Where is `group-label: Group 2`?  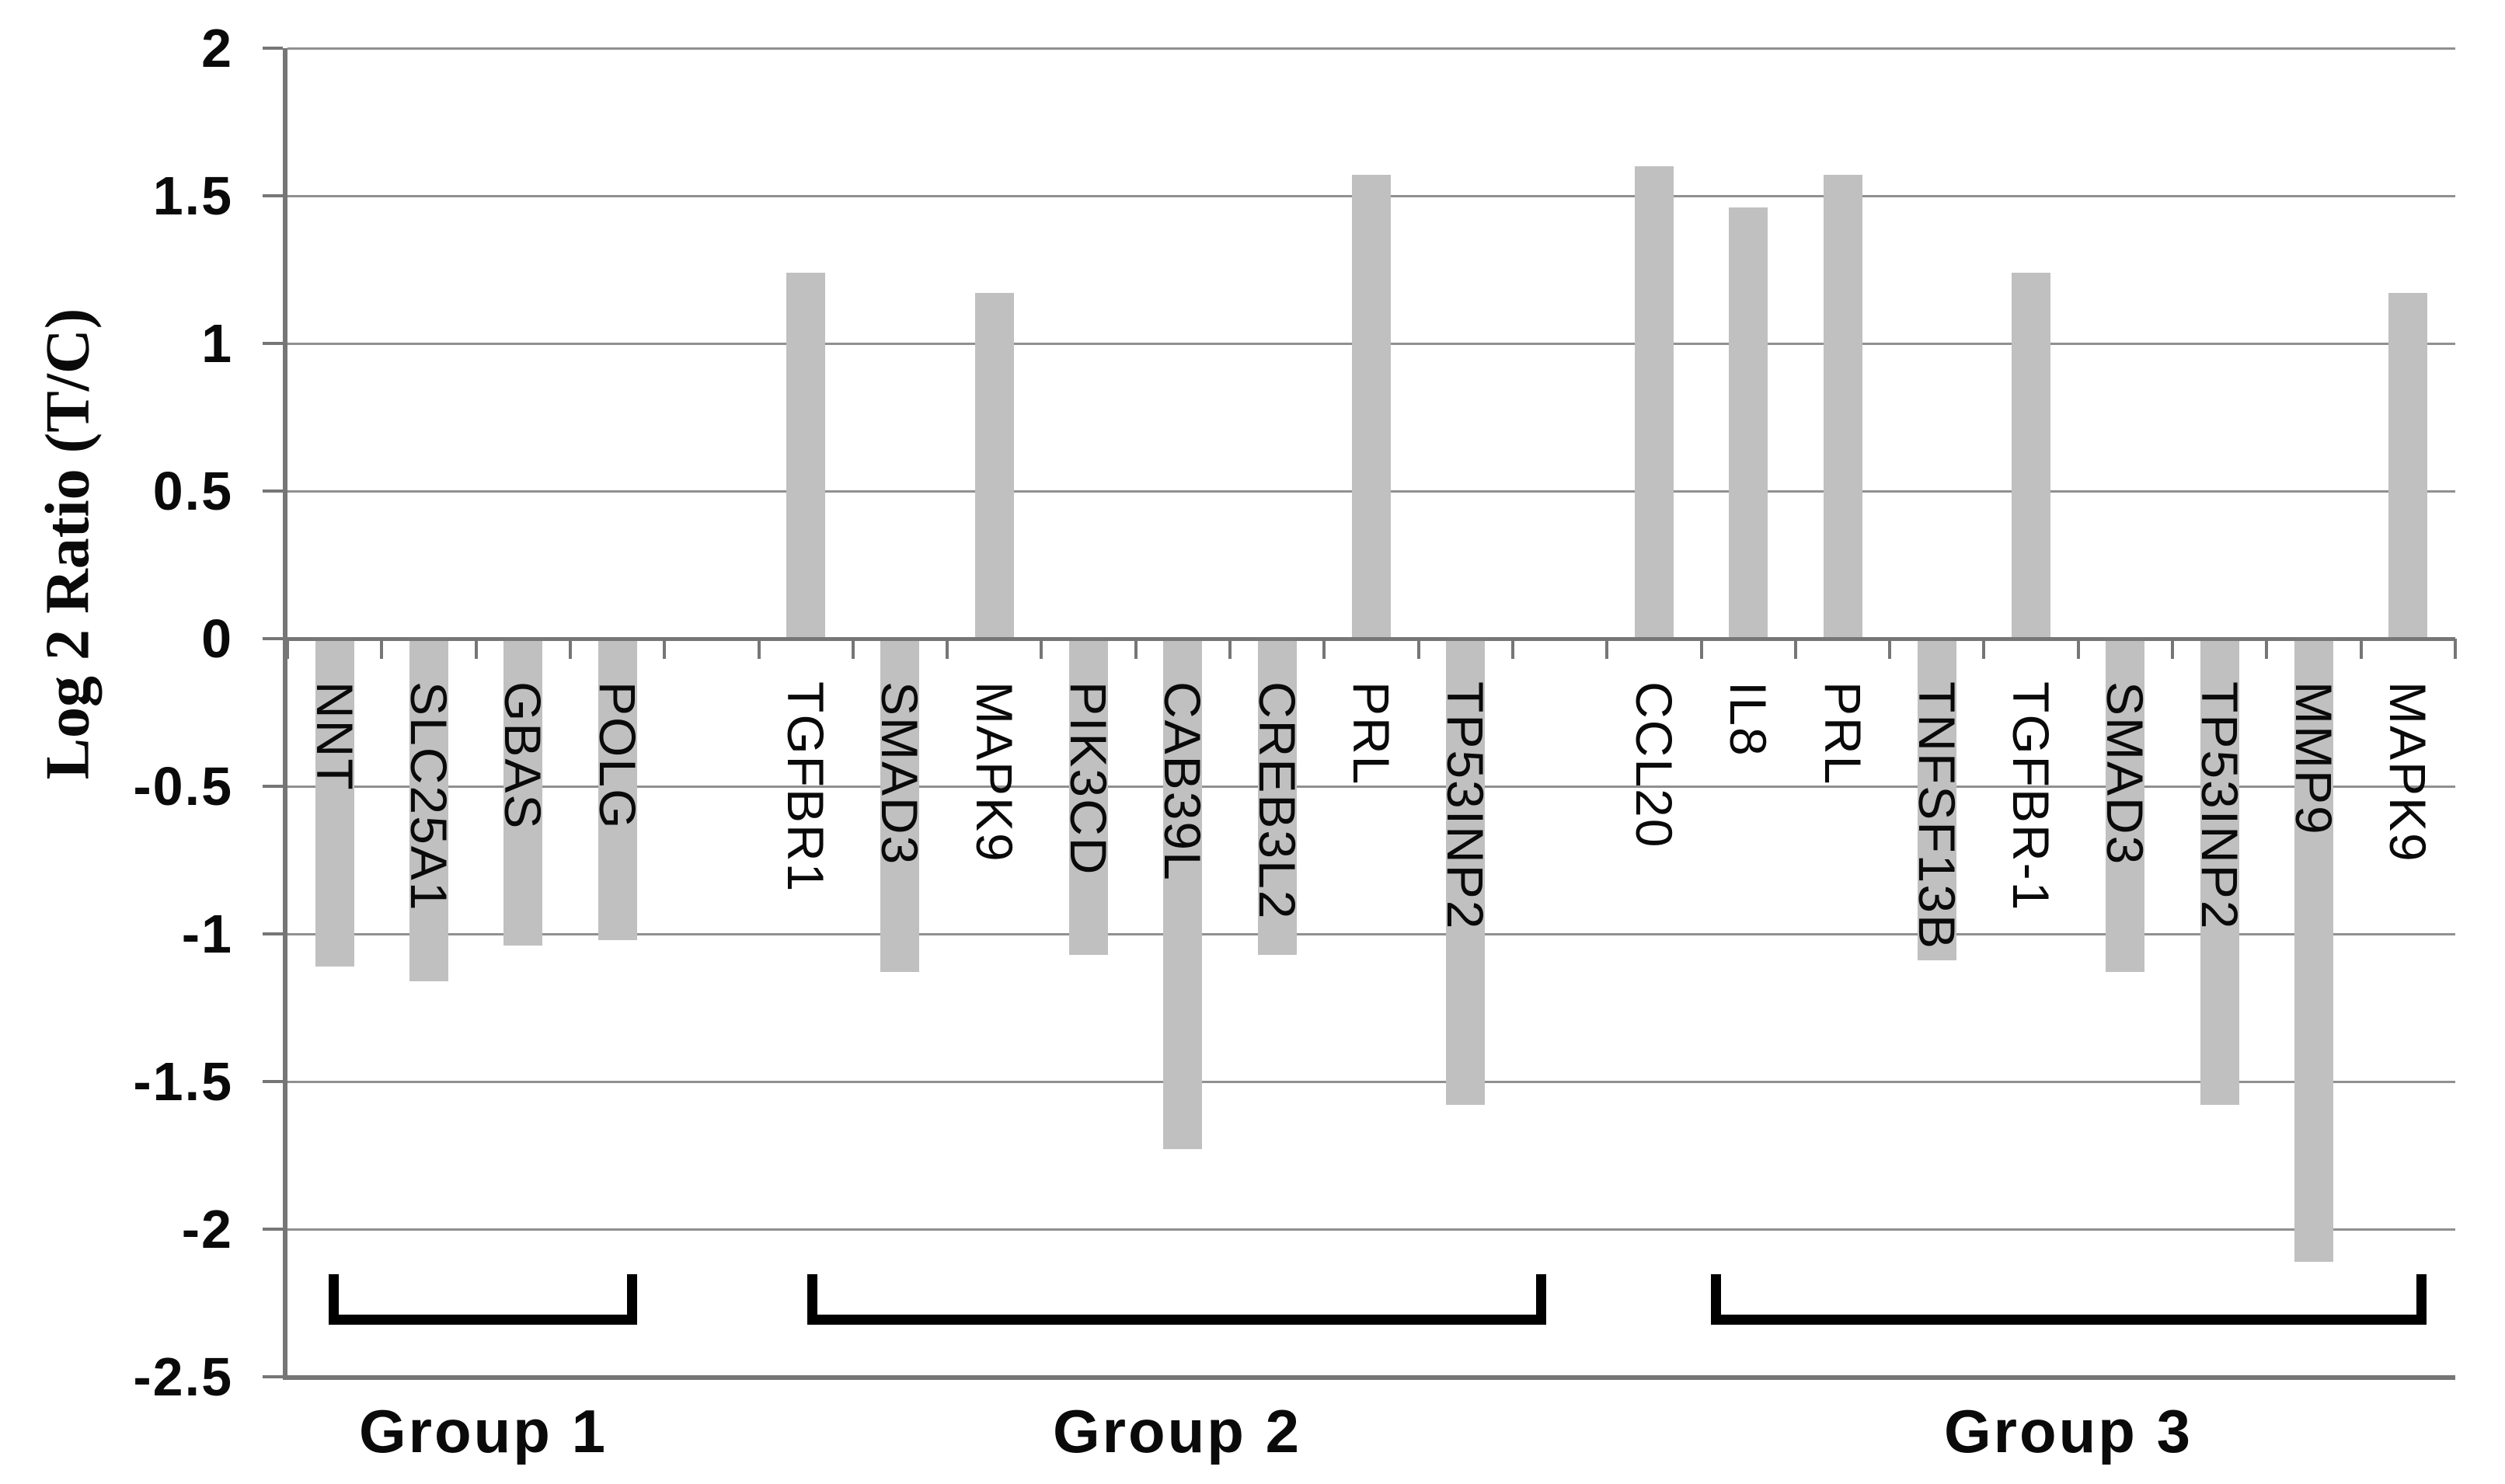
group-label: Group 2 is located at coordinates (1177, 1431).